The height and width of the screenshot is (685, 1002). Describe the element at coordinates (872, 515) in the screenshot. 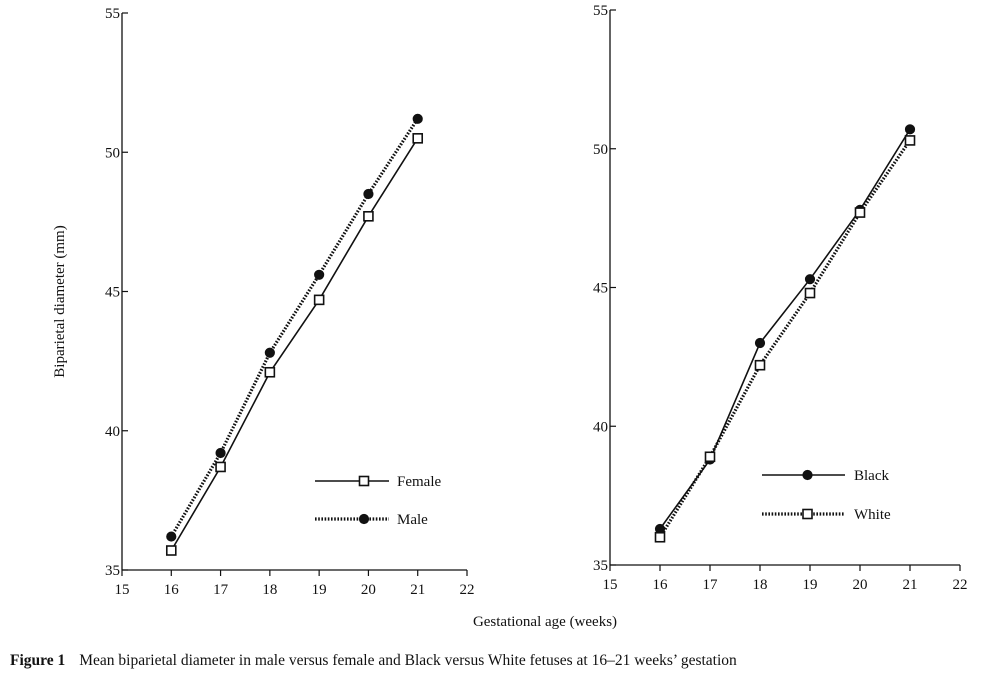

I see `legend-label: White` at that location.